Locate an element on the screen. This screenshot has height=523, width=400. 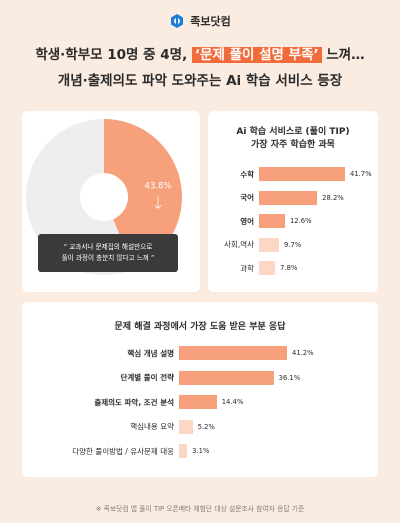
brand-logo: 족보닷컴 is located at coordinates (200, 21).